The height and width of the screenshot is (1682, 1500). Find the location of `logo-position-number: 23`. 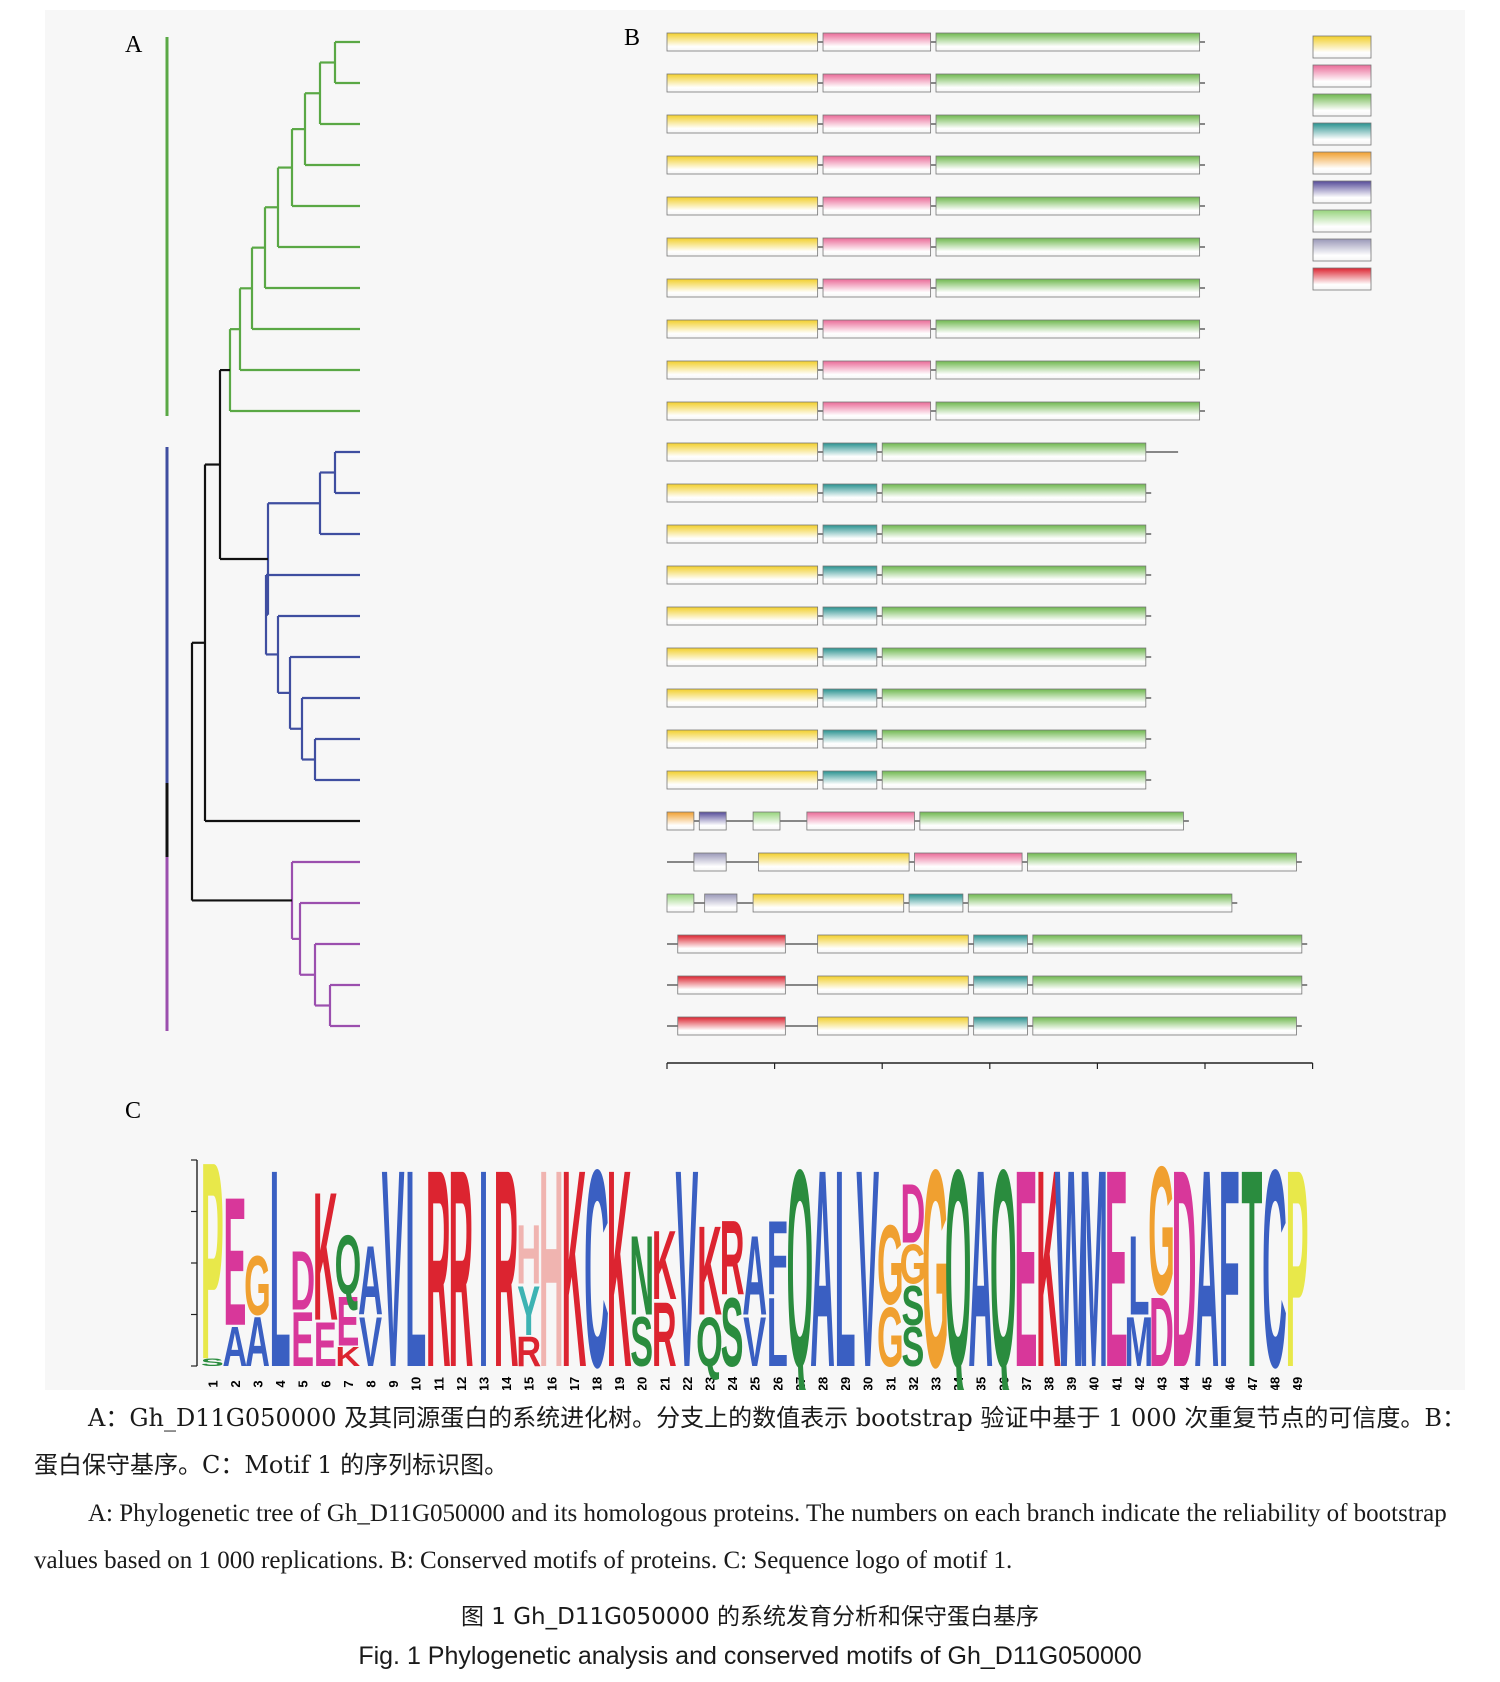

logo-position-number: 23 is located at coordinates (710, 1383).